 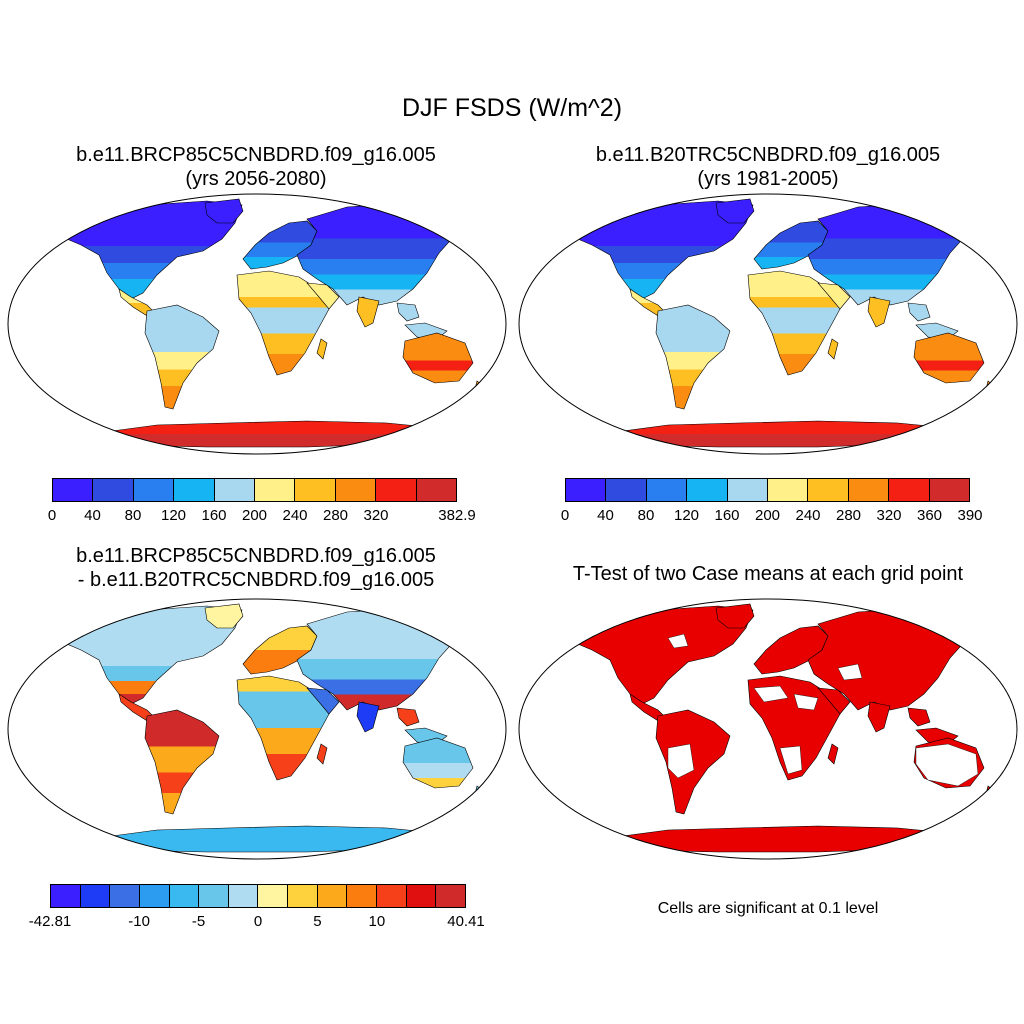 I want to click on colorbar-tick-label: -42.81, so click(x=50, y=921).